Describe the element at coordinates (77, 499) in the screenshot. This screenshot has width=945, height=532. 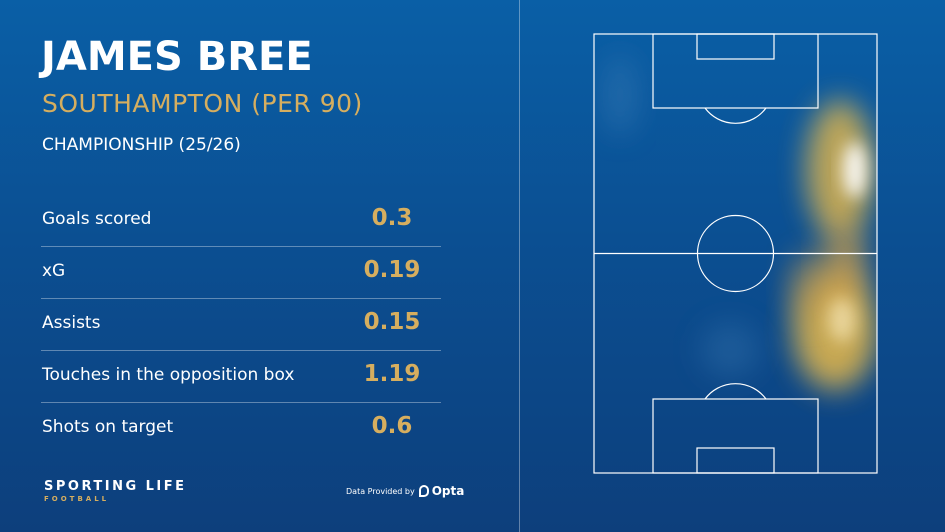
I see `brand-sub-text: FOOTBALL` at that location.